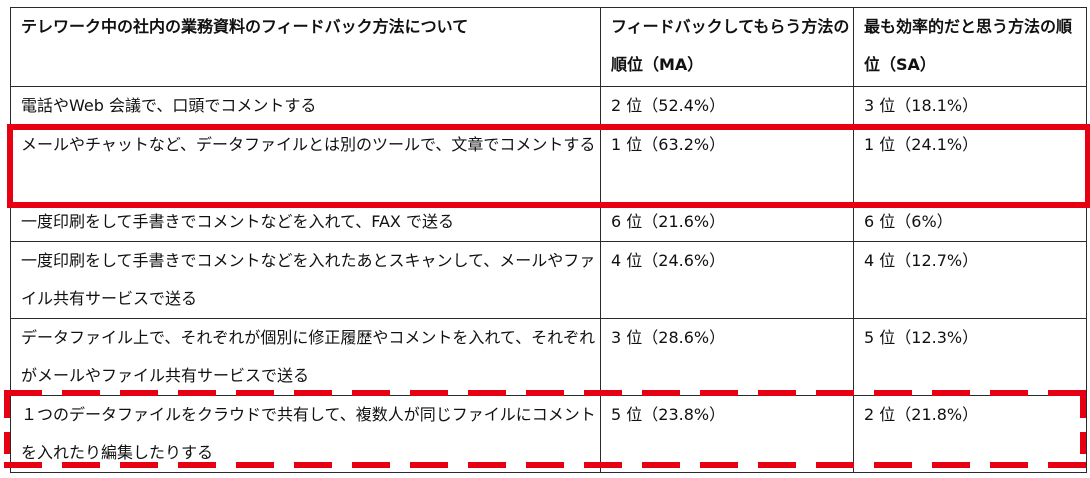  Describe the element at coordinates (970, 164) in the screenshot. I see `sa-rank-cell: 1 位（24.1%）` at that location.